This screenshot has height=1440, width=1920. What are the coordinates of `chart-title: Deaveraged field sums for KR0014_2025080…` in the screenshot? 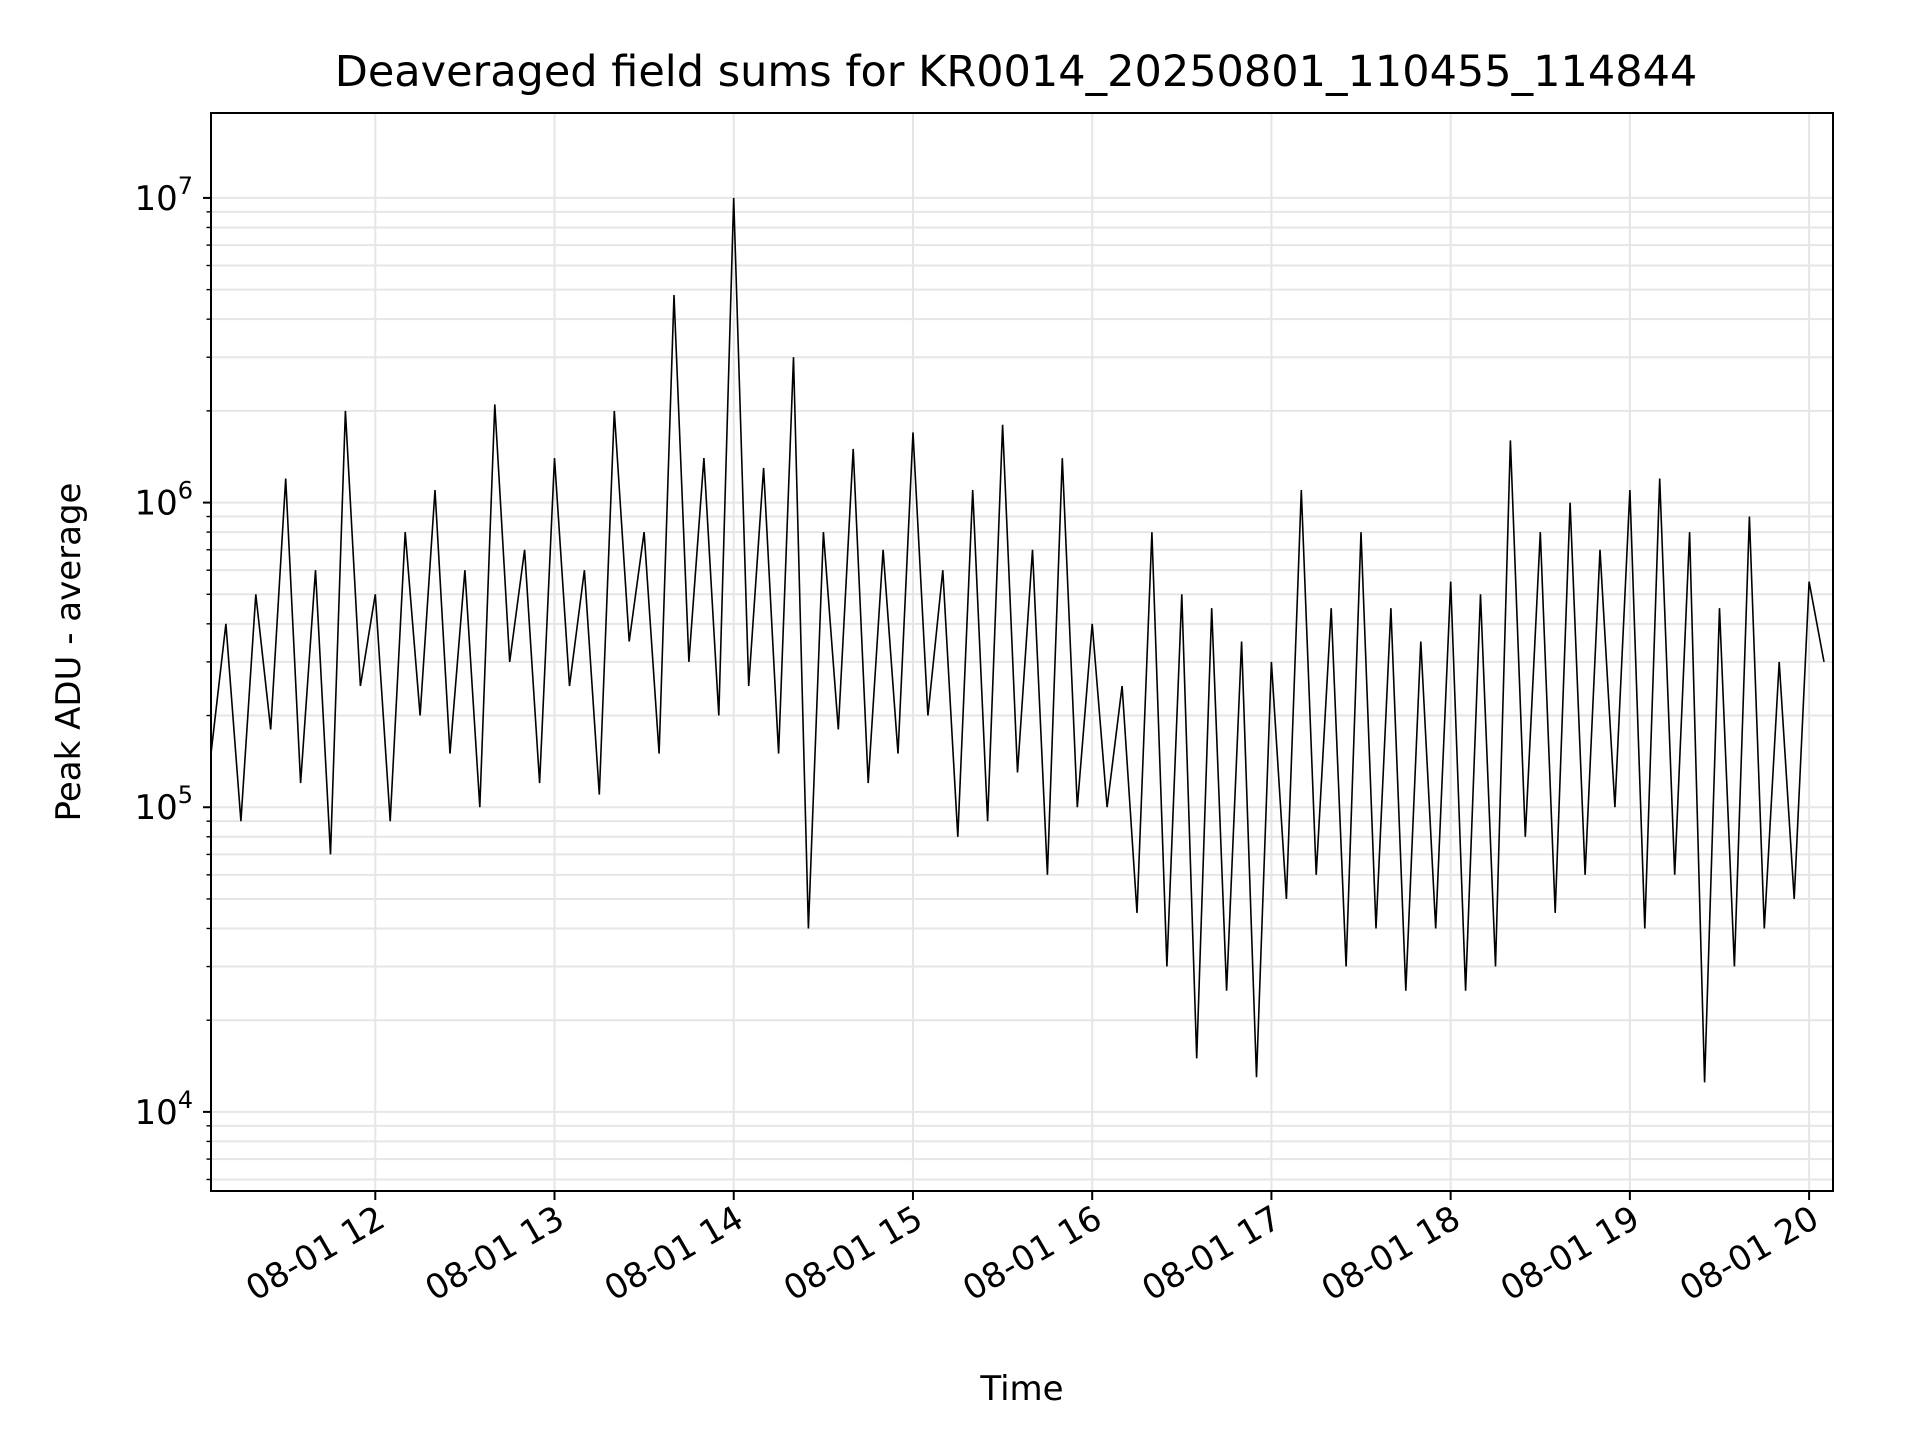 It's located at (1016, 72).